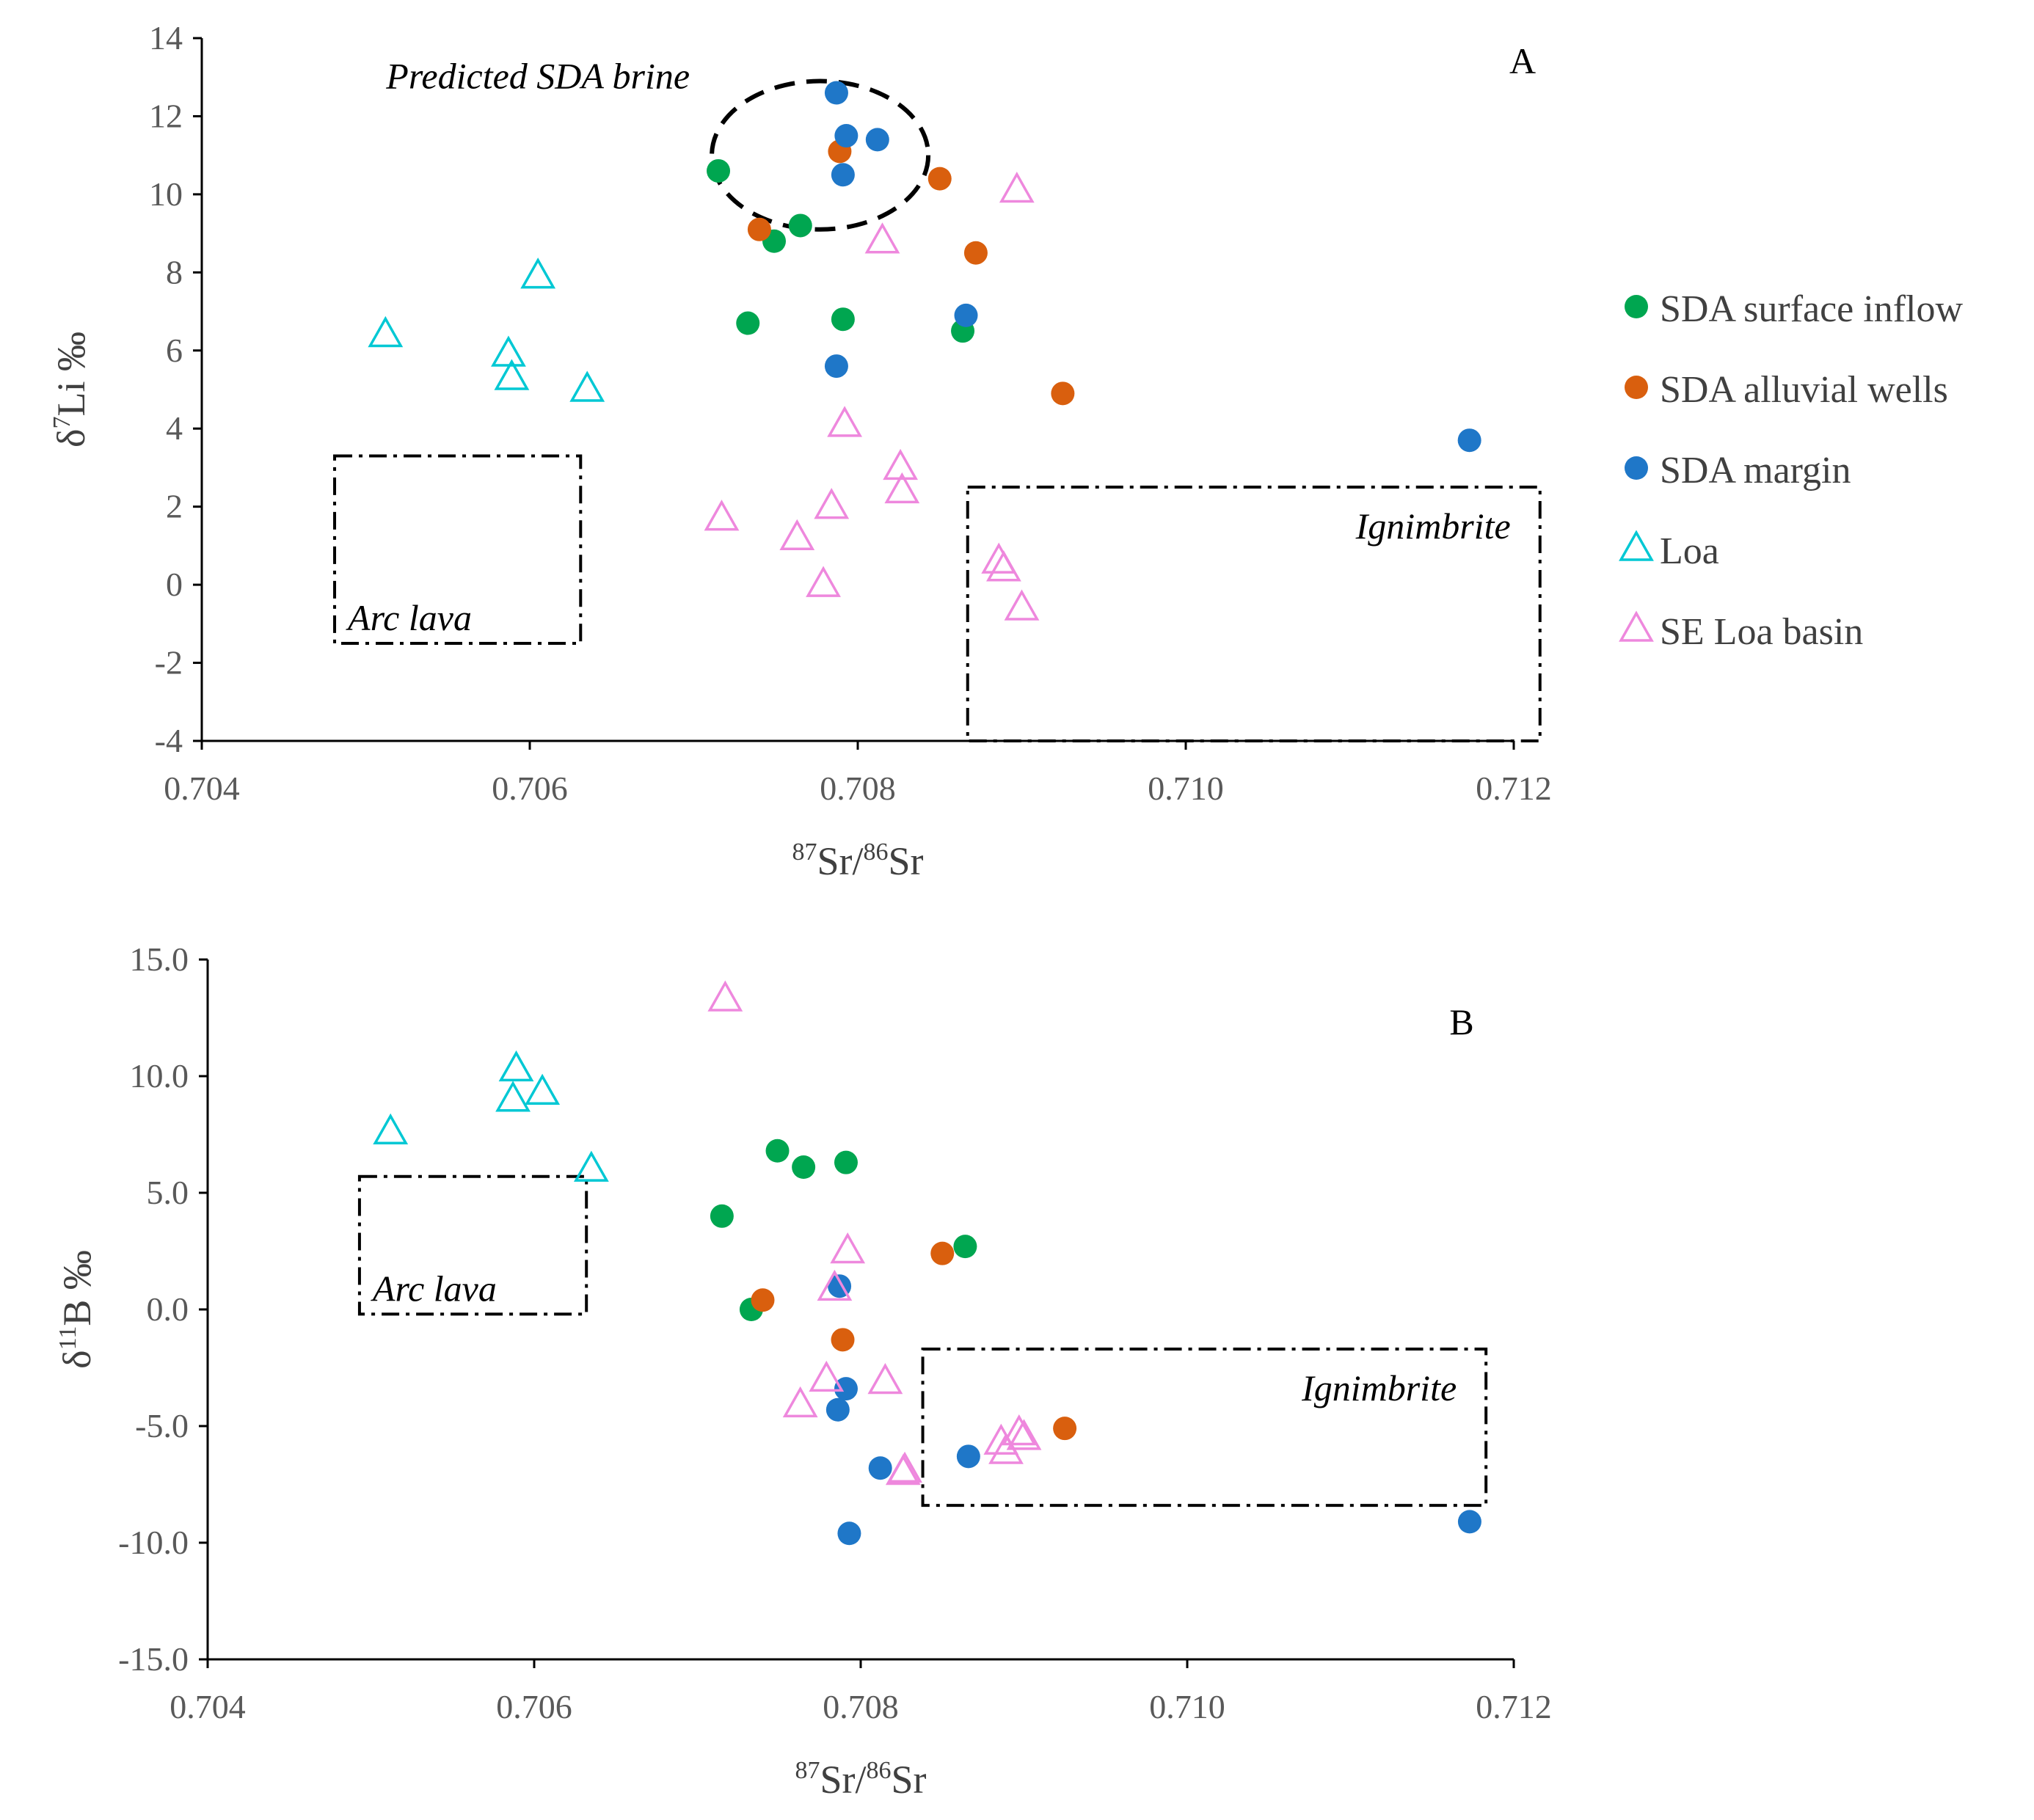  Describe the element at coordinates (70, 389) in the screenshot. I see `panel-a-y-axis-label: δ7Li ‰` at that location.